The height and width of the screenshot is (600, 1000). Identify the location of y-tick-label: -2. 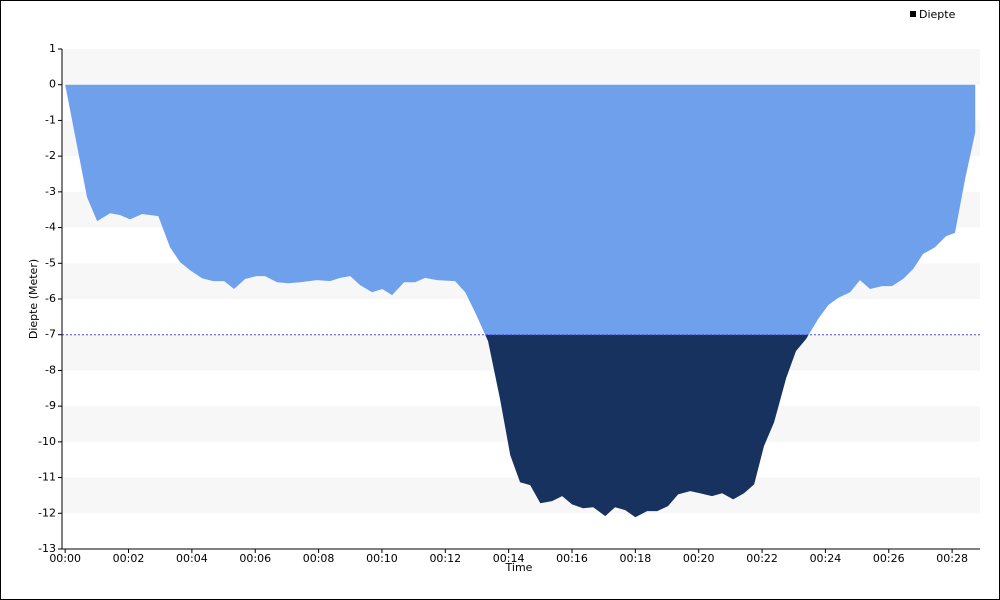
(50, 155).